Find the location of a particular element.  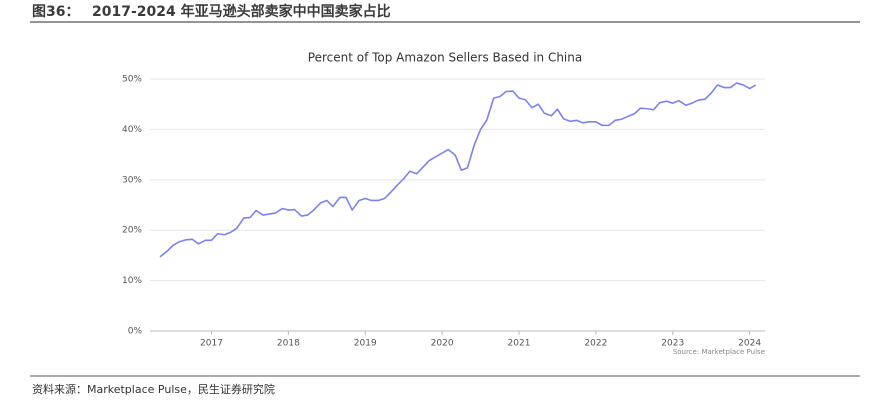

y-tick-label: 30% is located at coordinates (132, 180).